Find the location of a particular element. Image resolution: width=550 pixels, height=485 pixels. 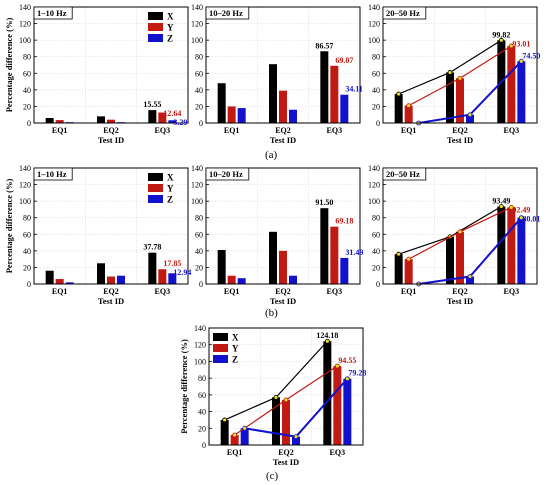

chart4-data-label-y: 17.85 is located at coordinates (172, 263).